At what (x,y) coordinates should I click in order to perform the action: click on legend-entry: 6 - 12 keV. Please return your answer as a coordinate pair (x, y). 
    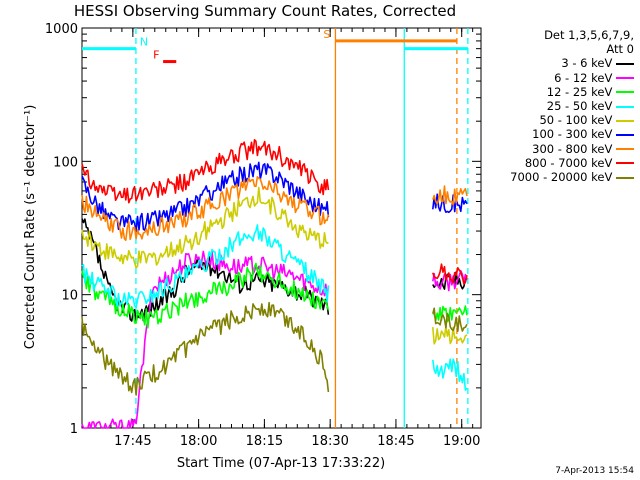
    Looking at the image, I should click on (572, 78).